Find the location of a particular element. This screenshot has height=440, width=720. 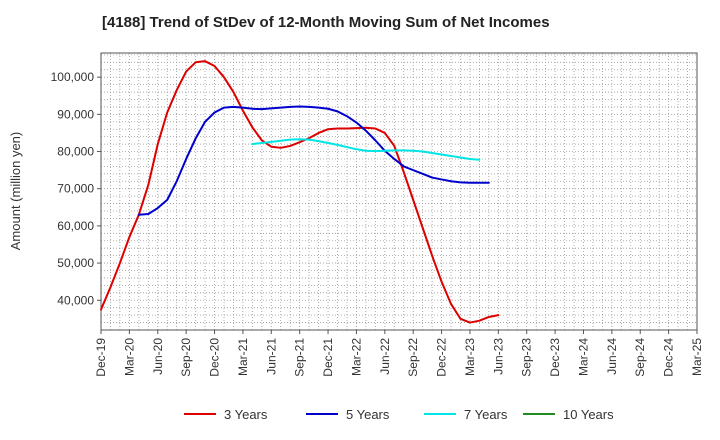

x-tick-label: Dec-20 is located at coordinates (215, 357).